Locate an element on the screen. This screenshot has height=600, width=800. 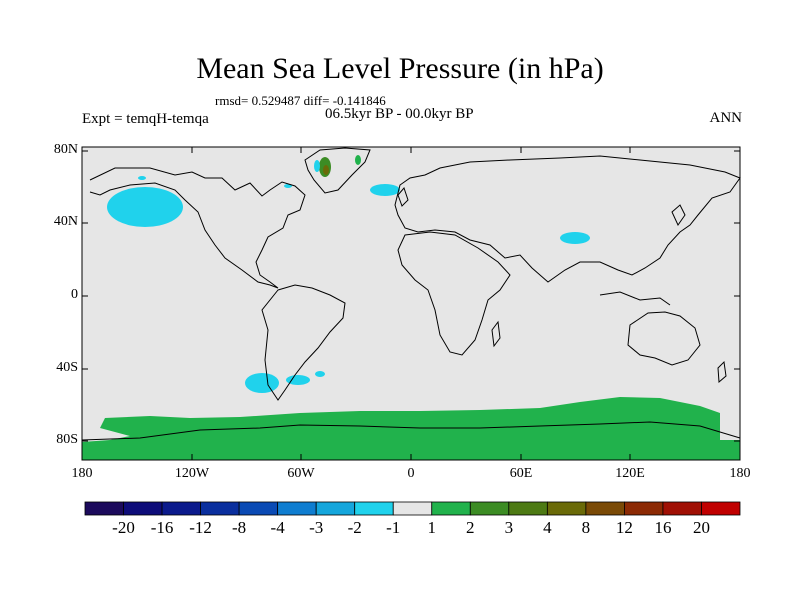
colorbar-label: 16 is located at coordinates (663, 527).